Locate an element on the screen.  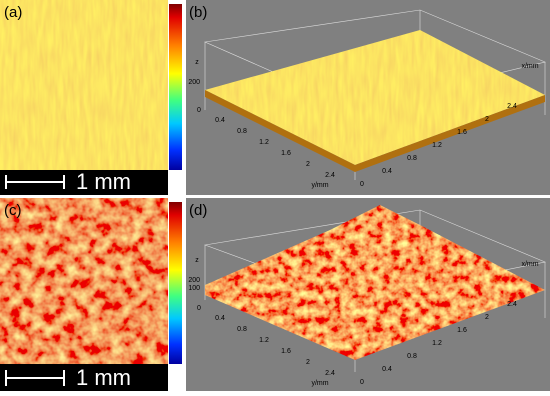
panel-label: (c) is located at coordinates (13, 210).